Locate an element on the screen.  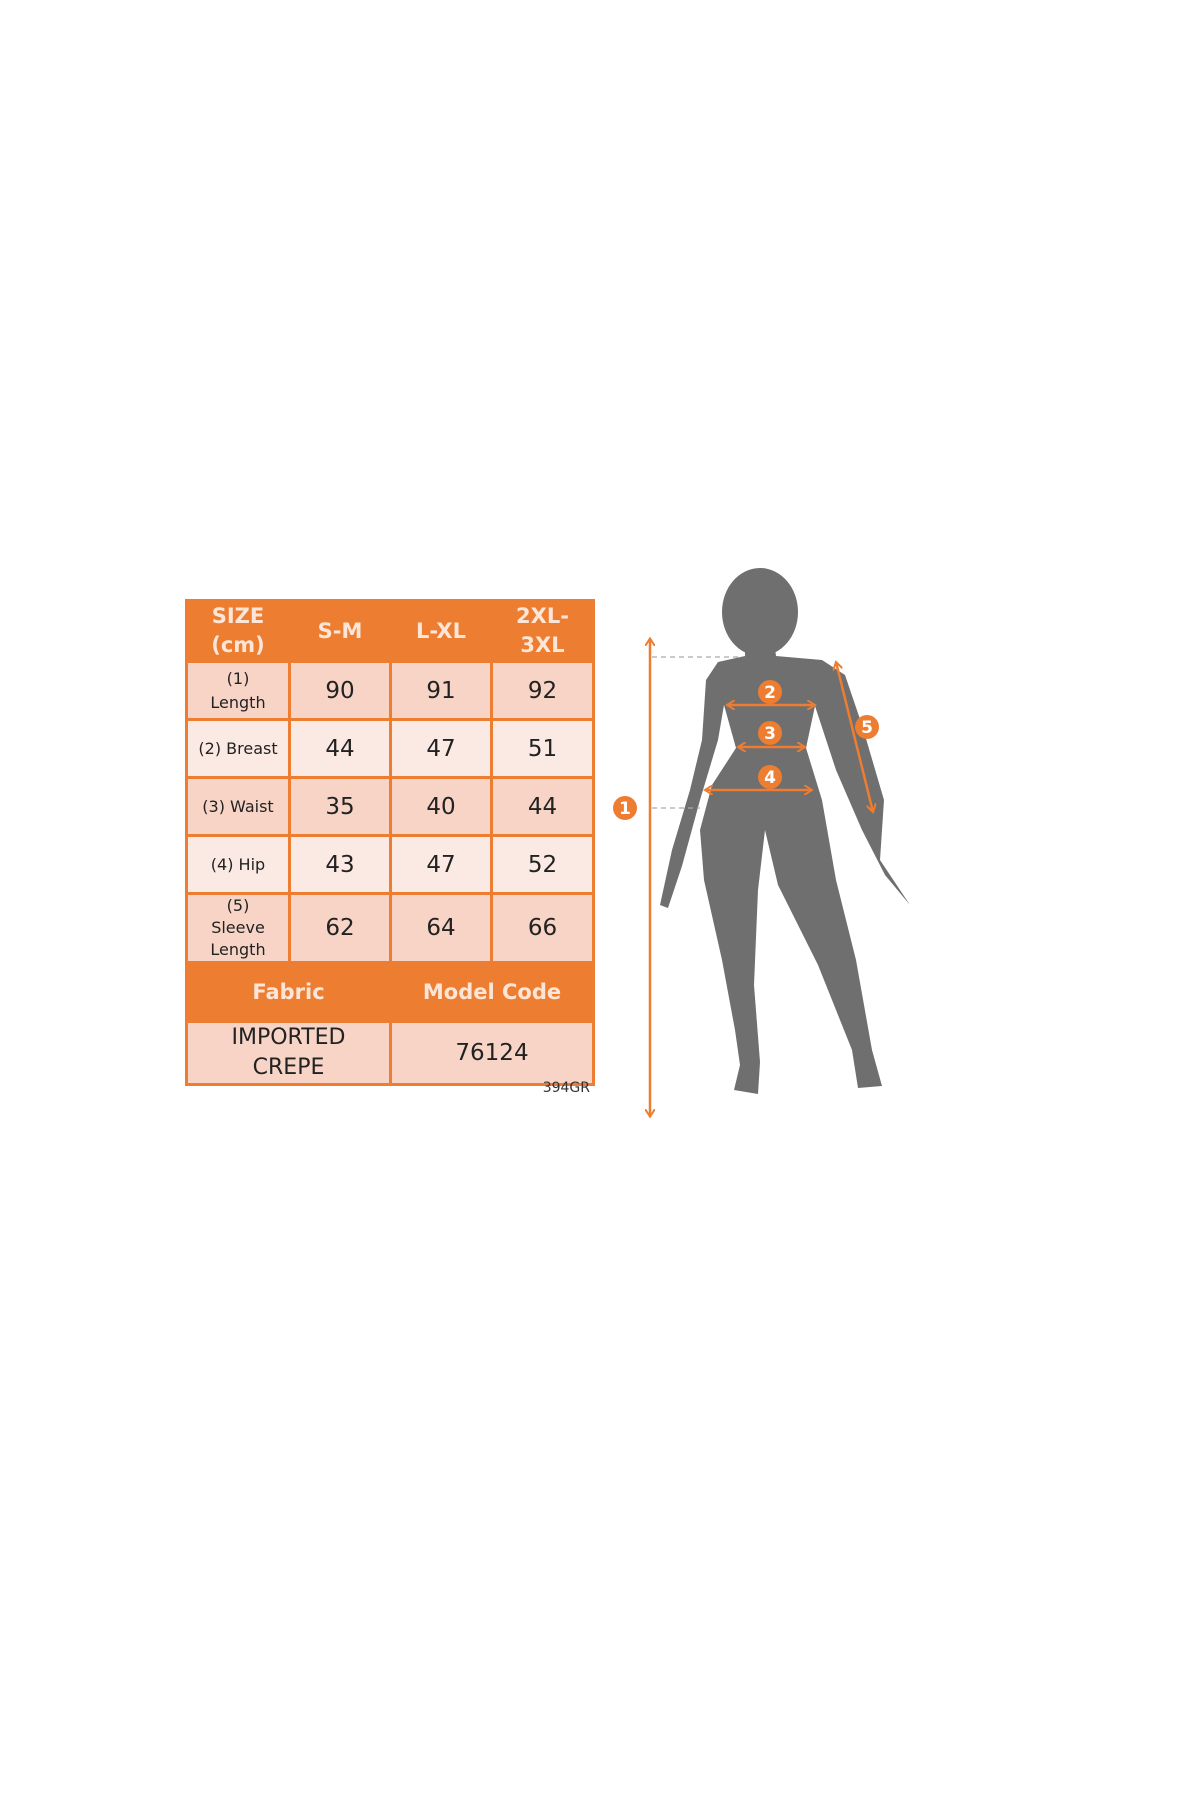
header-size: SIZE (cm) is located at coordinates (238, 631).